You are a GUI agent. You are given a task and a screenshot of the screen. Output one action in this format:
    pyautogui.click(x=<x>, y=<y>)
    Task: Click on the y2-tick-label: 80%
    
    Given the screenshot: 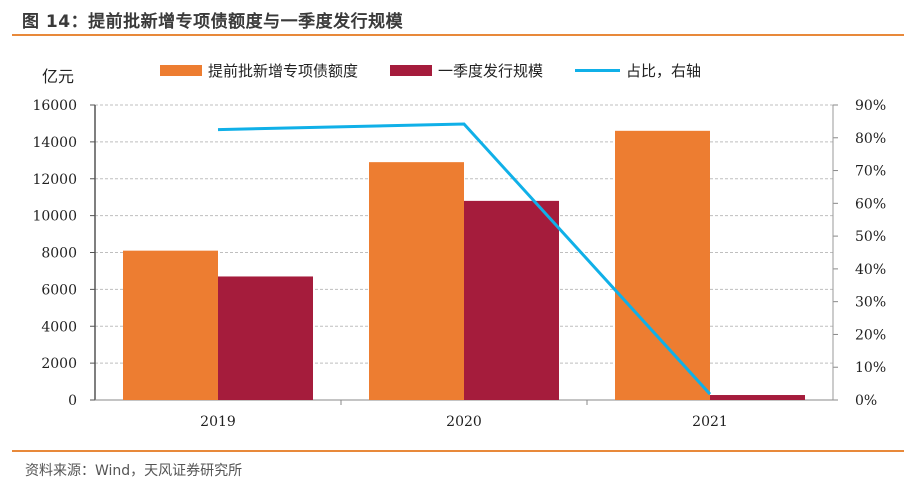 What is the action you would take?
    pyautogui.click(x=870, y=139)
    